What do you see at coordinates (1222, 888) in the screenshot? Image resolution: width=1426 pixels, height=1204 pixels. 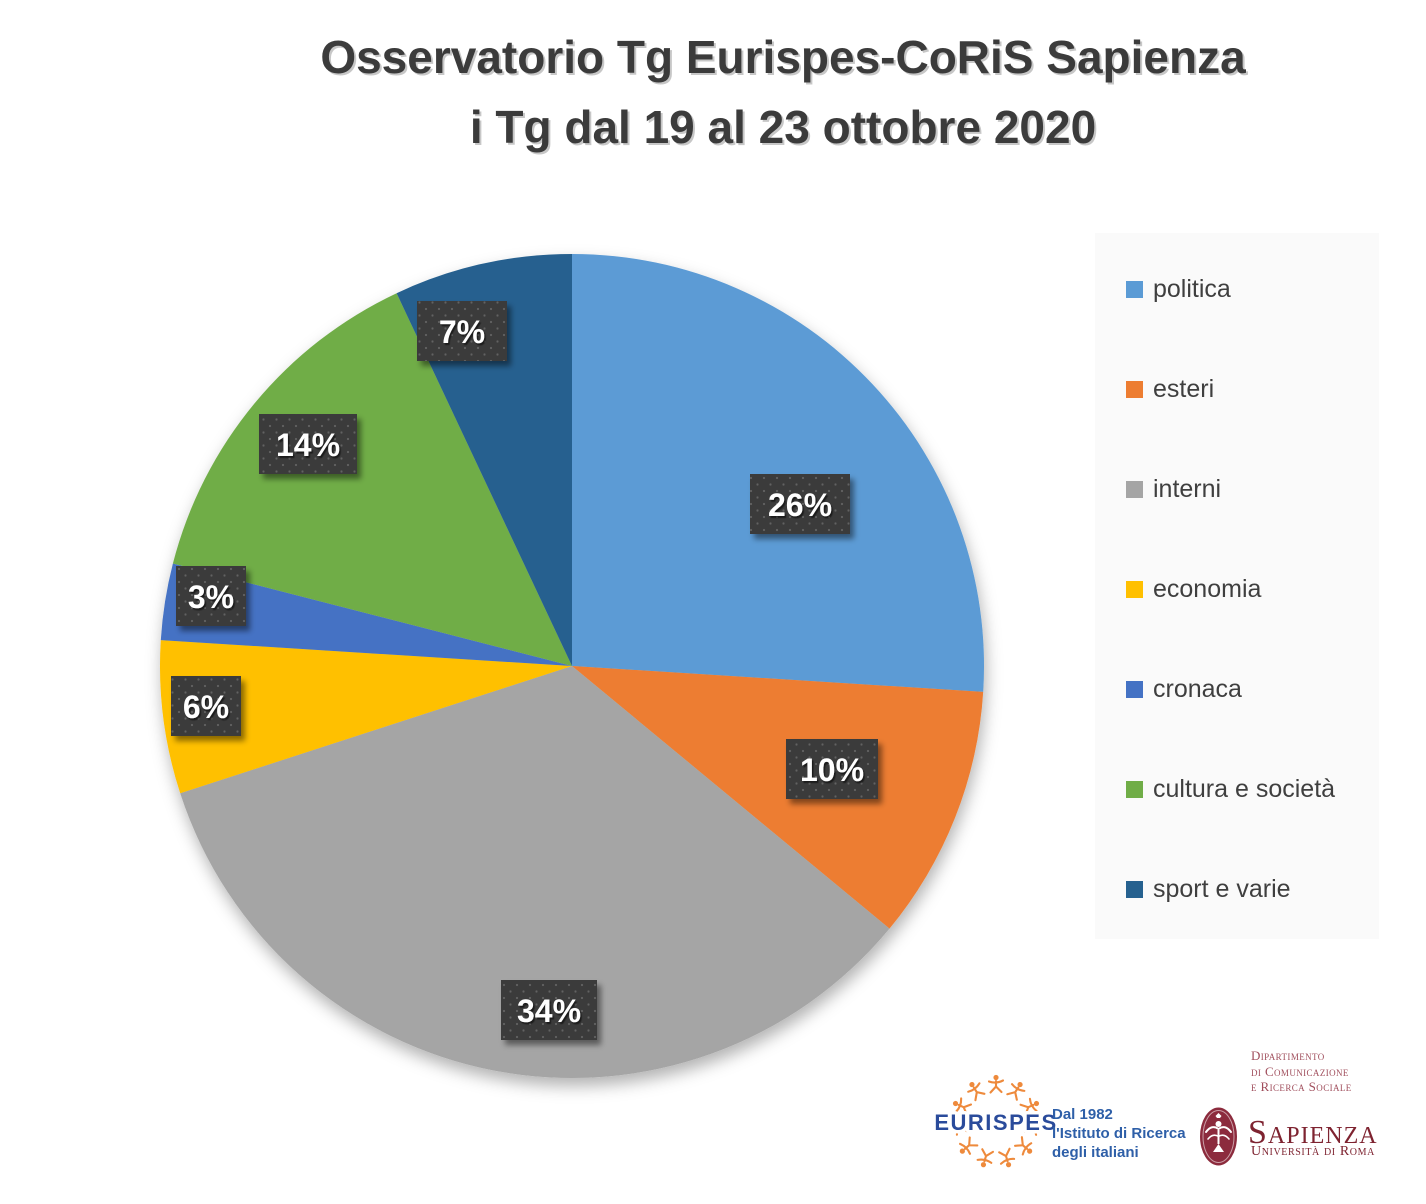 I see `legend-label-sport-e-varie: sport e varie` at bounding box center [1222, 888].